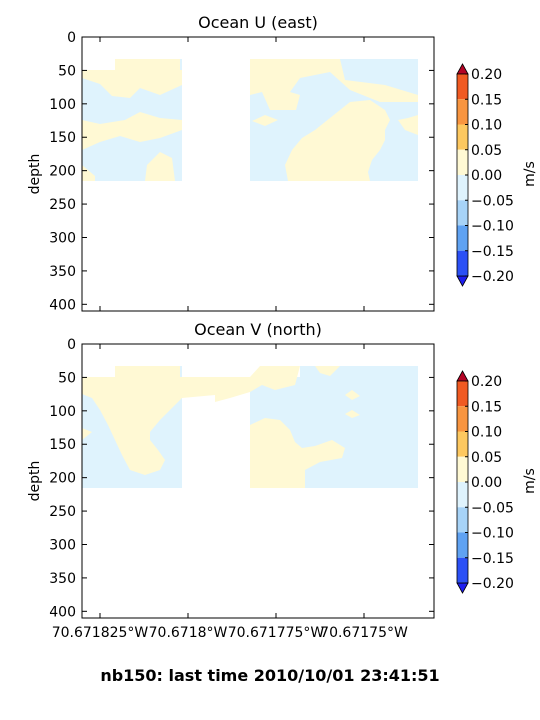  Describe the element at coordinates (492, 559) in the screenshot. I see `ocean-v-colorbar-tick-label: −0.15` at that location.